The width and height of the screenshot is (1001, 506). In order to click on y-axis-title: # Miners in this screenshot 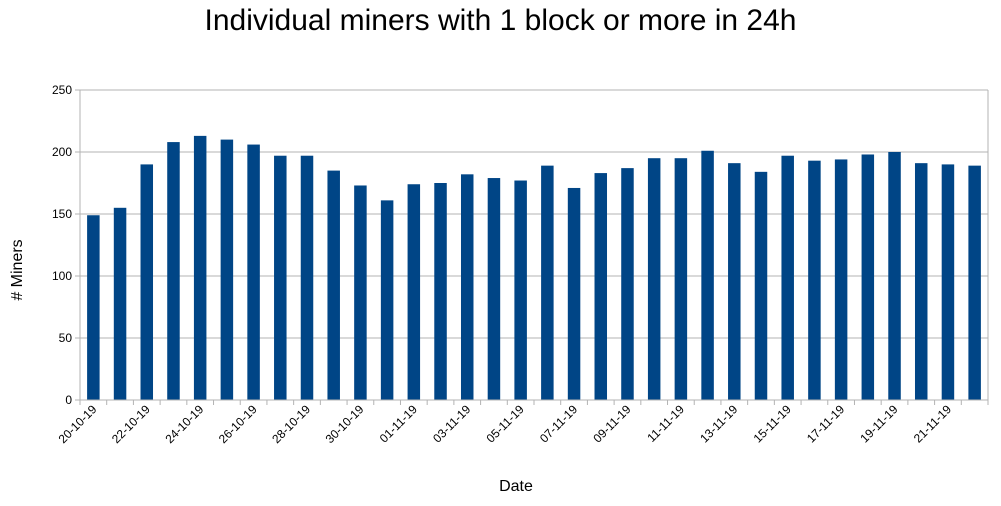, I will do `click(17, 269)`.